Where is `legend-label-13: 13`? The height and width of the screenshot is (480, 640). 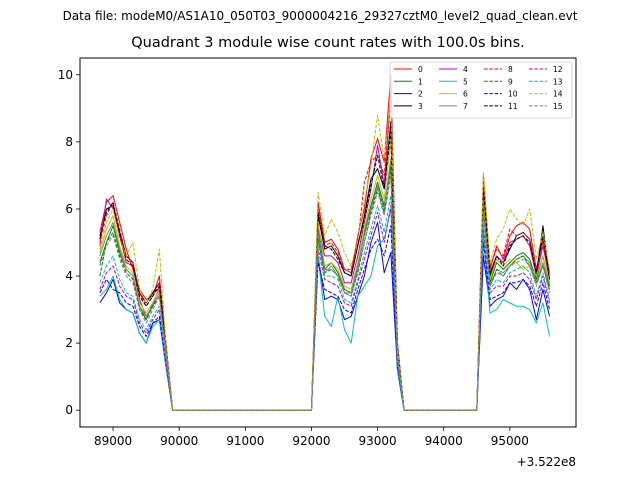 legend-label-13: 13 is located at coordinates (558, 81).